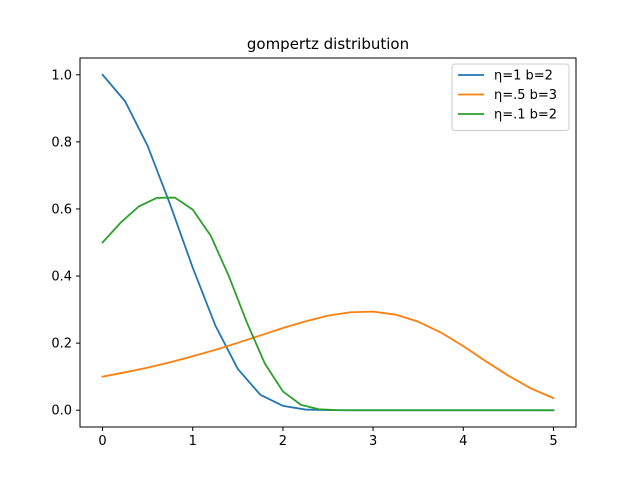  What do you see at coordinates (61, 277) in the screenshot?
I see `y-tick-label: 0.4` at bounding box center [61, 277].